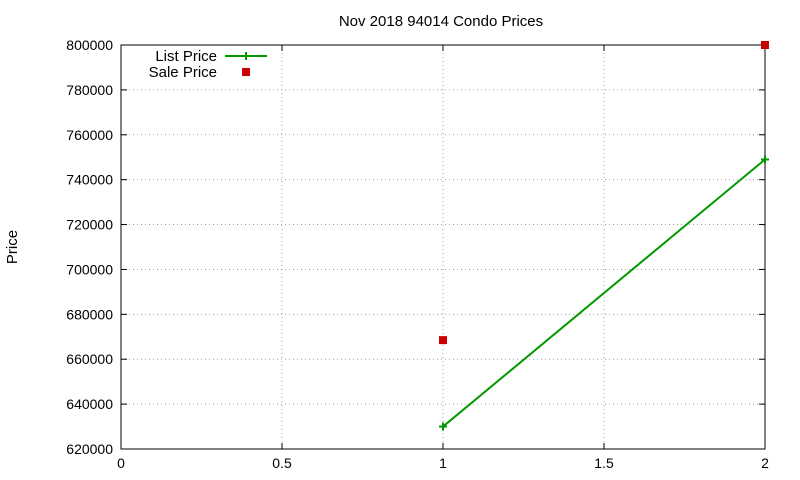 The width and height of the screenshot is (800, 480). Describe the element at coordinates (186, 56) in the screenshot. I see `legend-label-list-price: List Price` at that location.